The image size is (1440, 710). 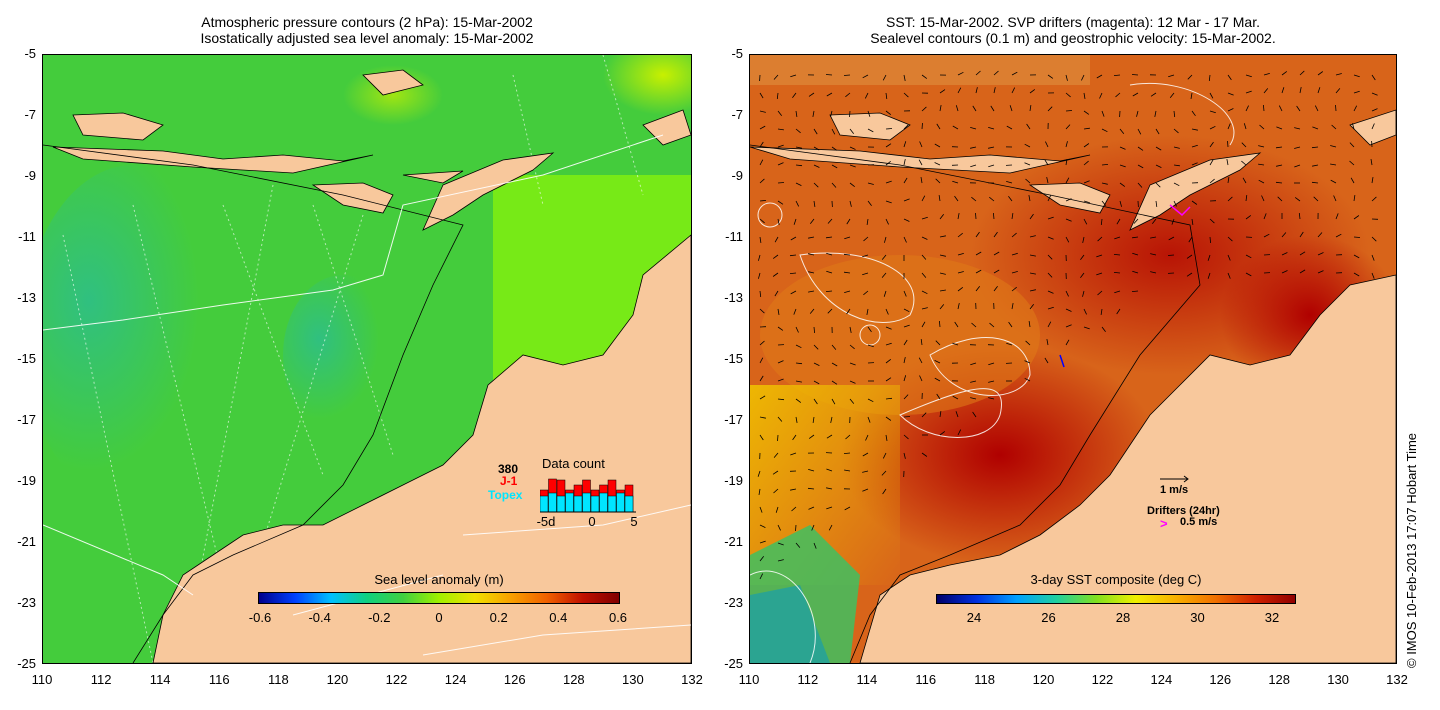 What do you see at coordinates (733, 419) in the screenshot?
I see `y-tick-right: -17` at bounding box center [733, 419].